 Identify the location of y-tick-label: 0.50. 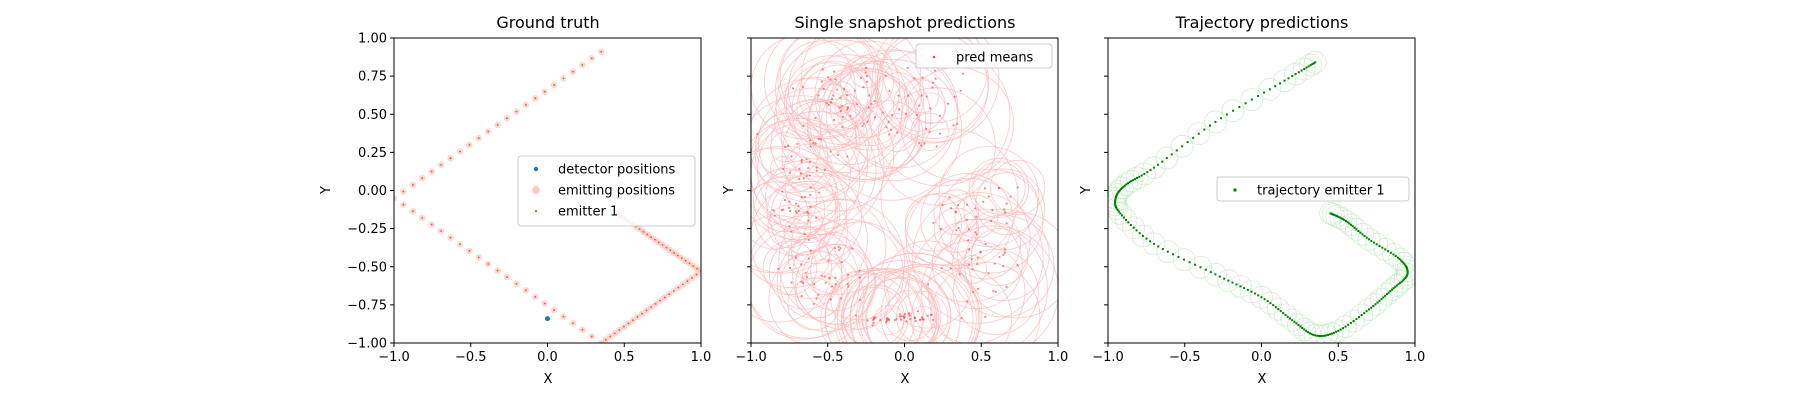
(372, 115).